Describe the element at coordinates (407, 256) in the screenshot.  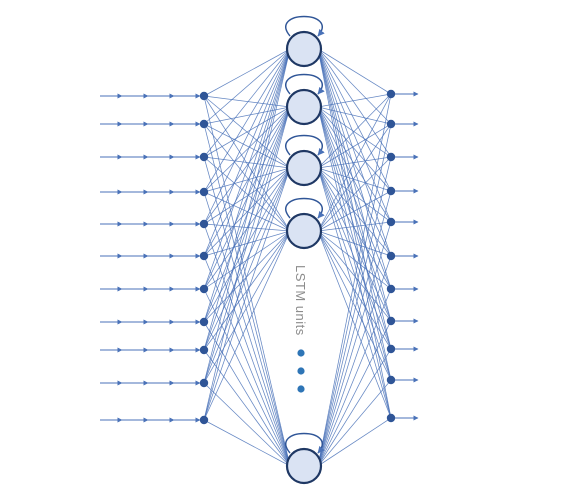
I see `output-lines` at that location.